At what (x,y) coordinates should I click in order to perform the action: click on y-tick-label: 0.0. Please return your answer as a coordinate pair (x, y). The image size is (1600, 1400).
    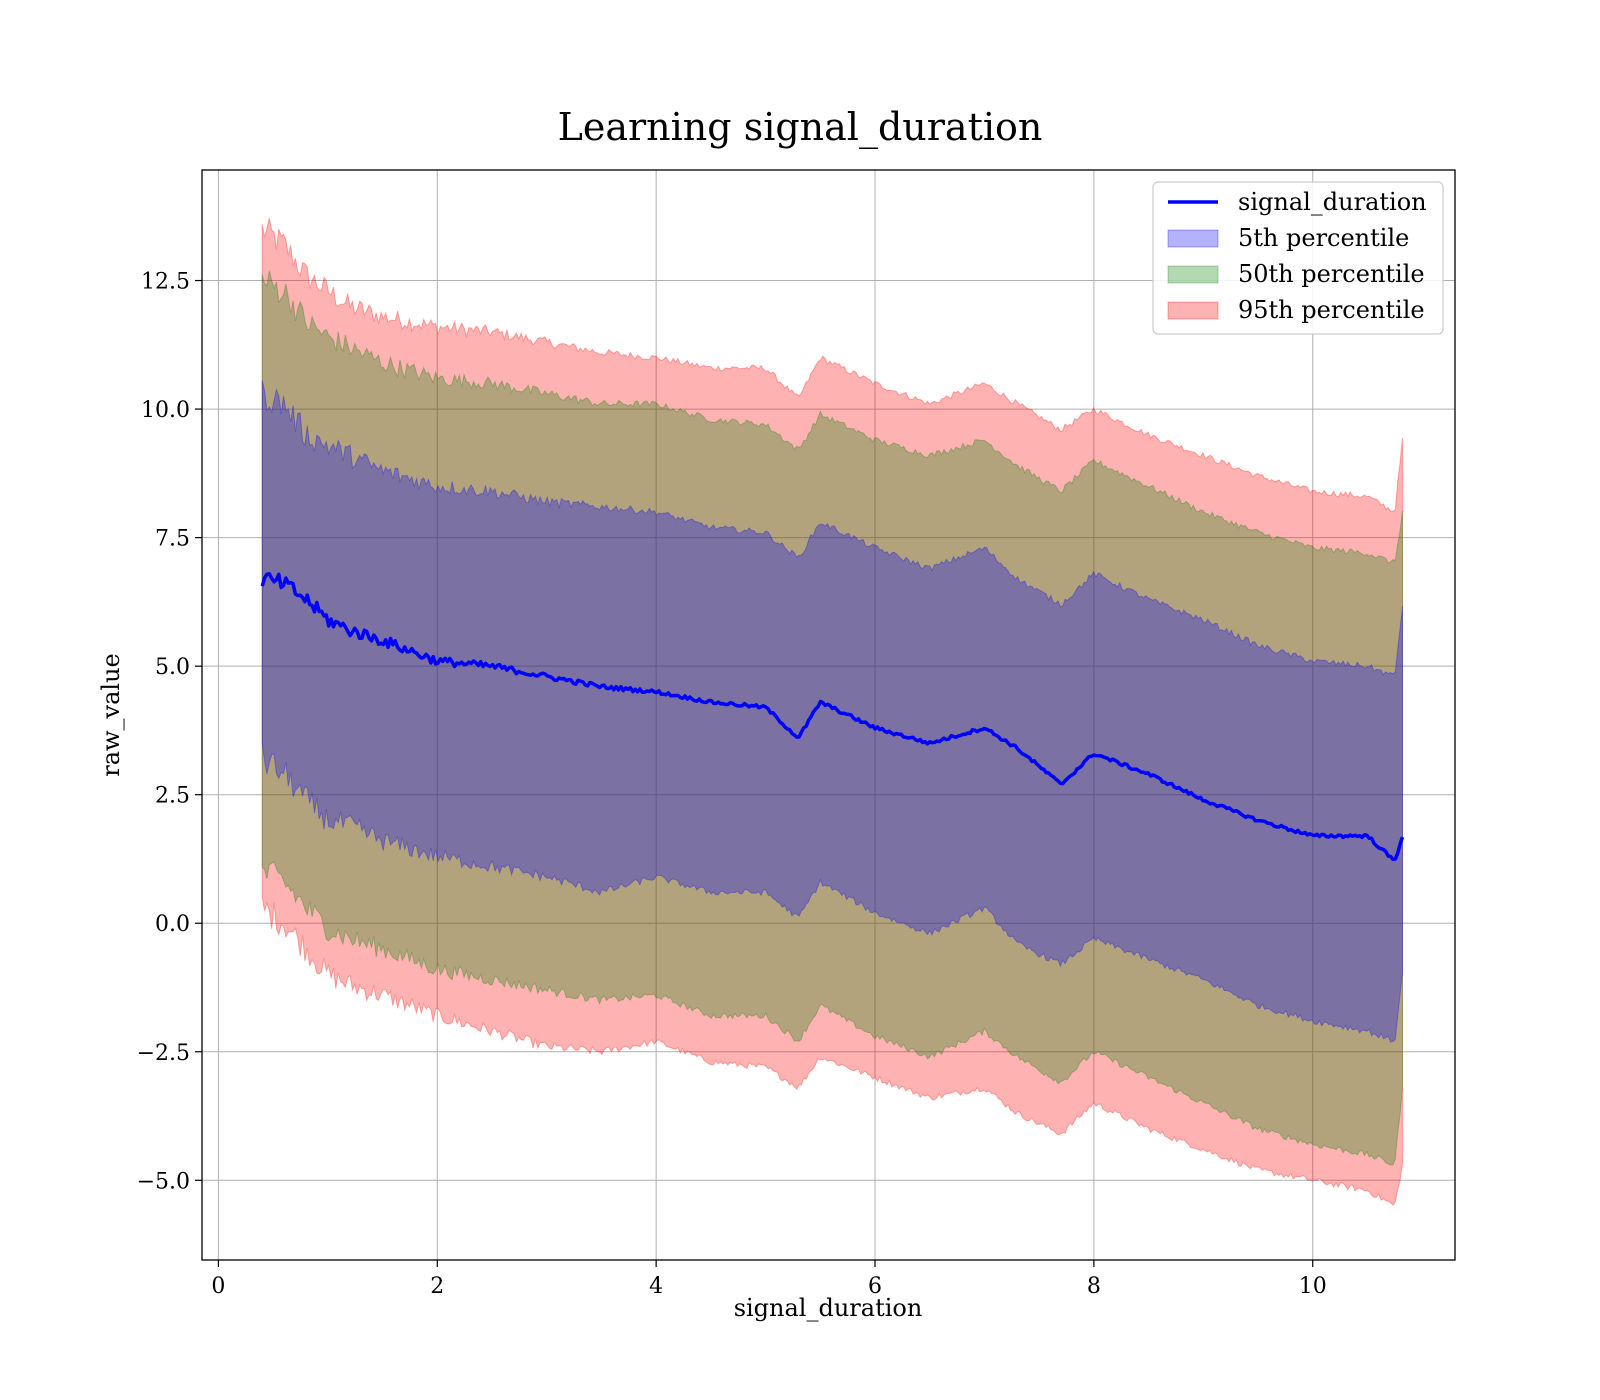
    Looking at the image, I should click on (172, 924).